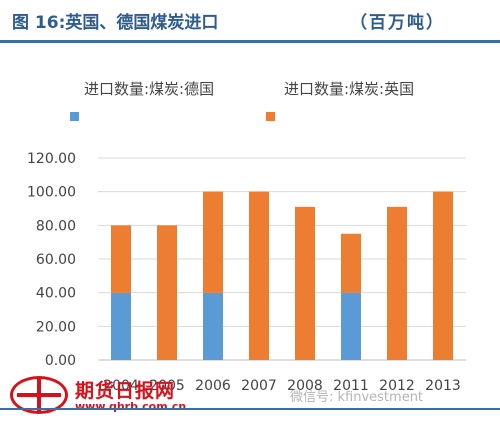  I want to click on y-tick-label: 0.00, so click(60, 361).